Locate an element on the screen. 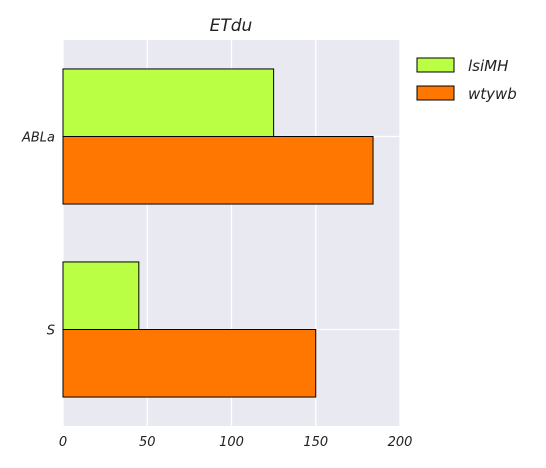  bar-lsiMH-S is located at coordinates (101, 296).